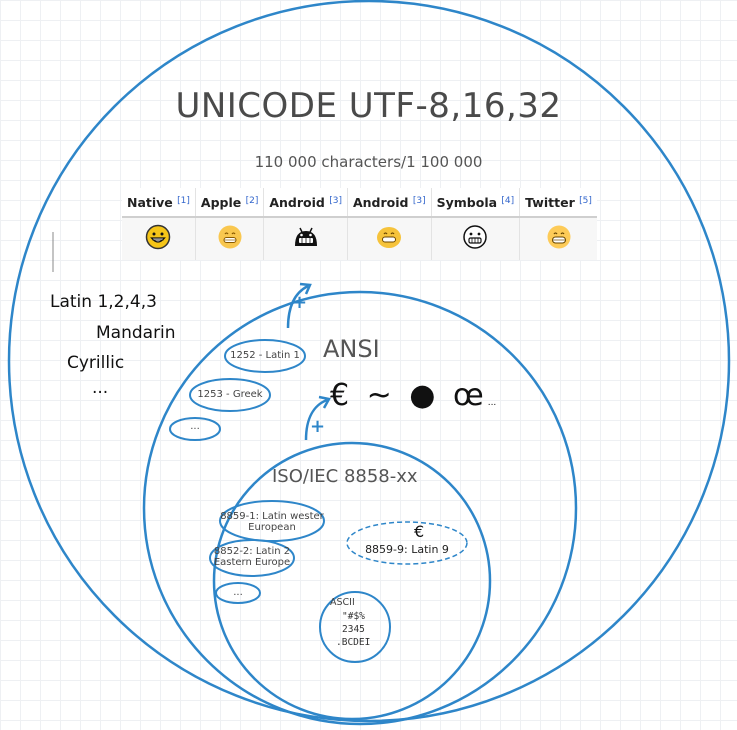 The image size is (737, 730). Describe the element at coordinates (508, 200) in the screenshot. I see `ref-link: [4]` at that location.